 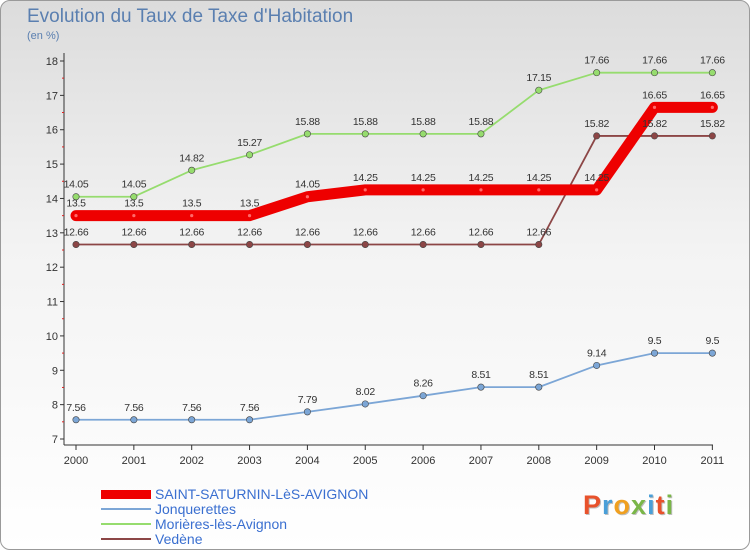 What do you see at coordinates (654, 124) in the screenshot?
I see `data-label: 15.82` at bounding box center [654, 124].